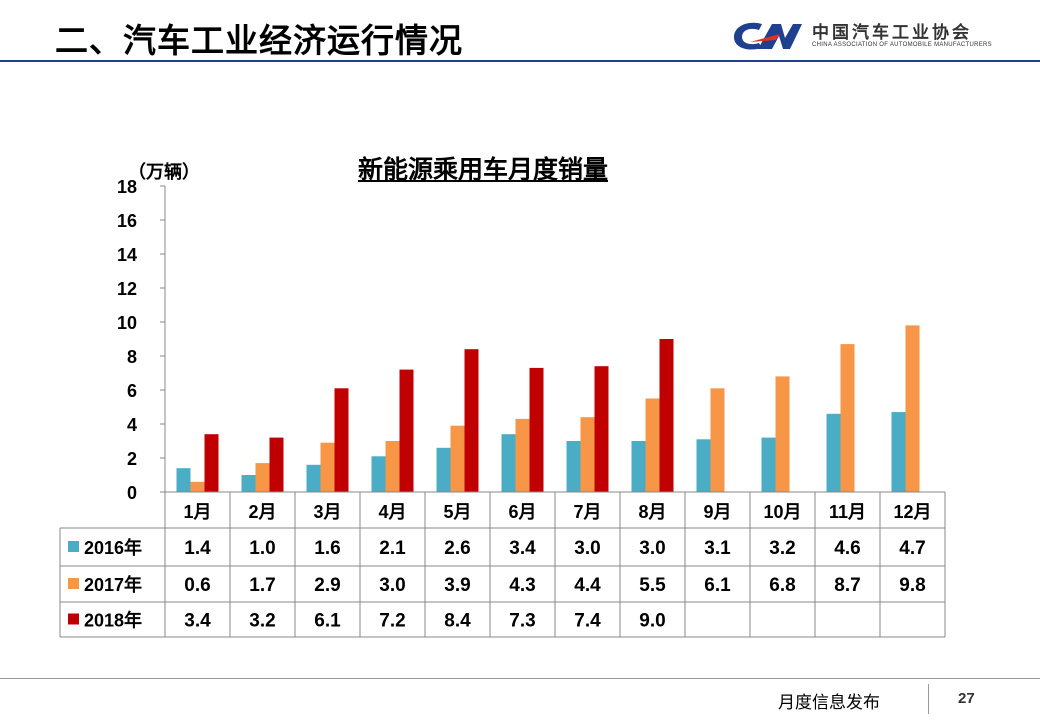 This screenshot has height=720, width=1040. I want to click on bar-2017年-9月, so click(717, 440).